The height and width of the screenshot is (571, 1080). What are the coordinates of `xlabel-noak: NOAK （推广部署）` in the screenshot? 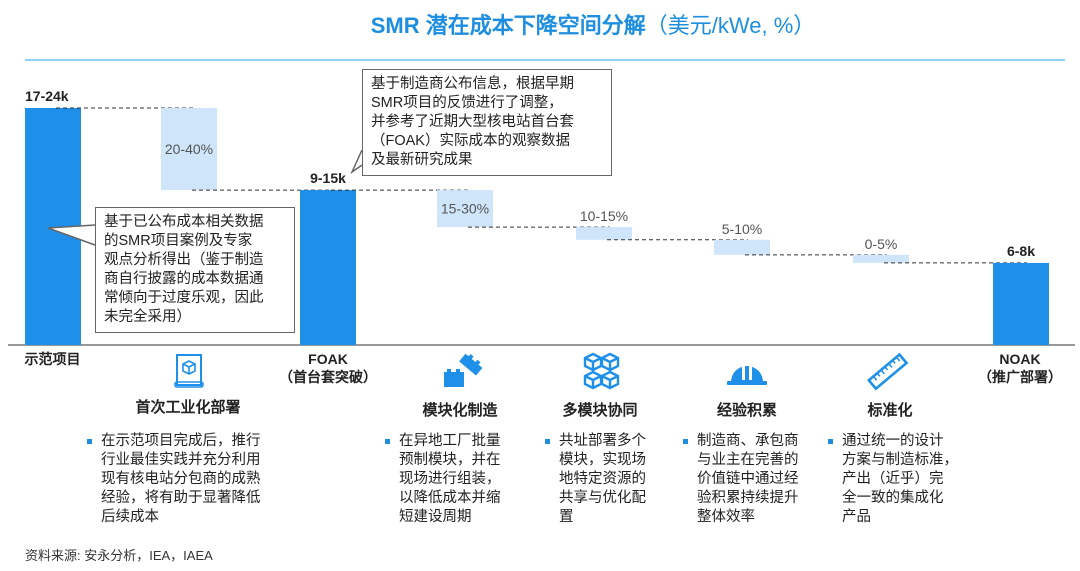 It's located at (1020, 368).